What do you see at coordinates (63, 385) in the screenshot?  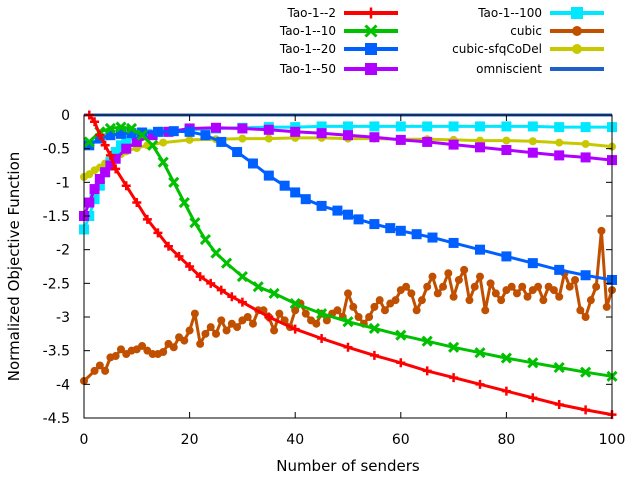 I see `y-tick-label: -4` at bounding box center [63, 385].